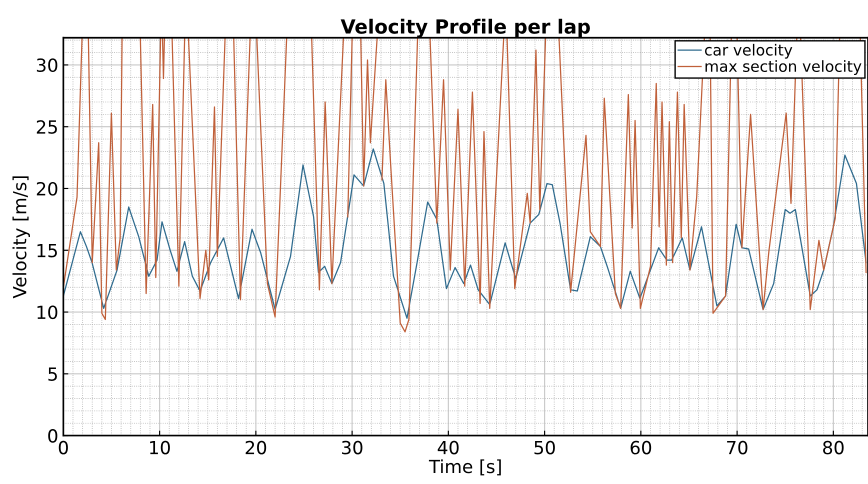 Image resolution: width=868 pixels, height=484 pixels. I want to click on y-tick-label: 15, so click(47, 251).